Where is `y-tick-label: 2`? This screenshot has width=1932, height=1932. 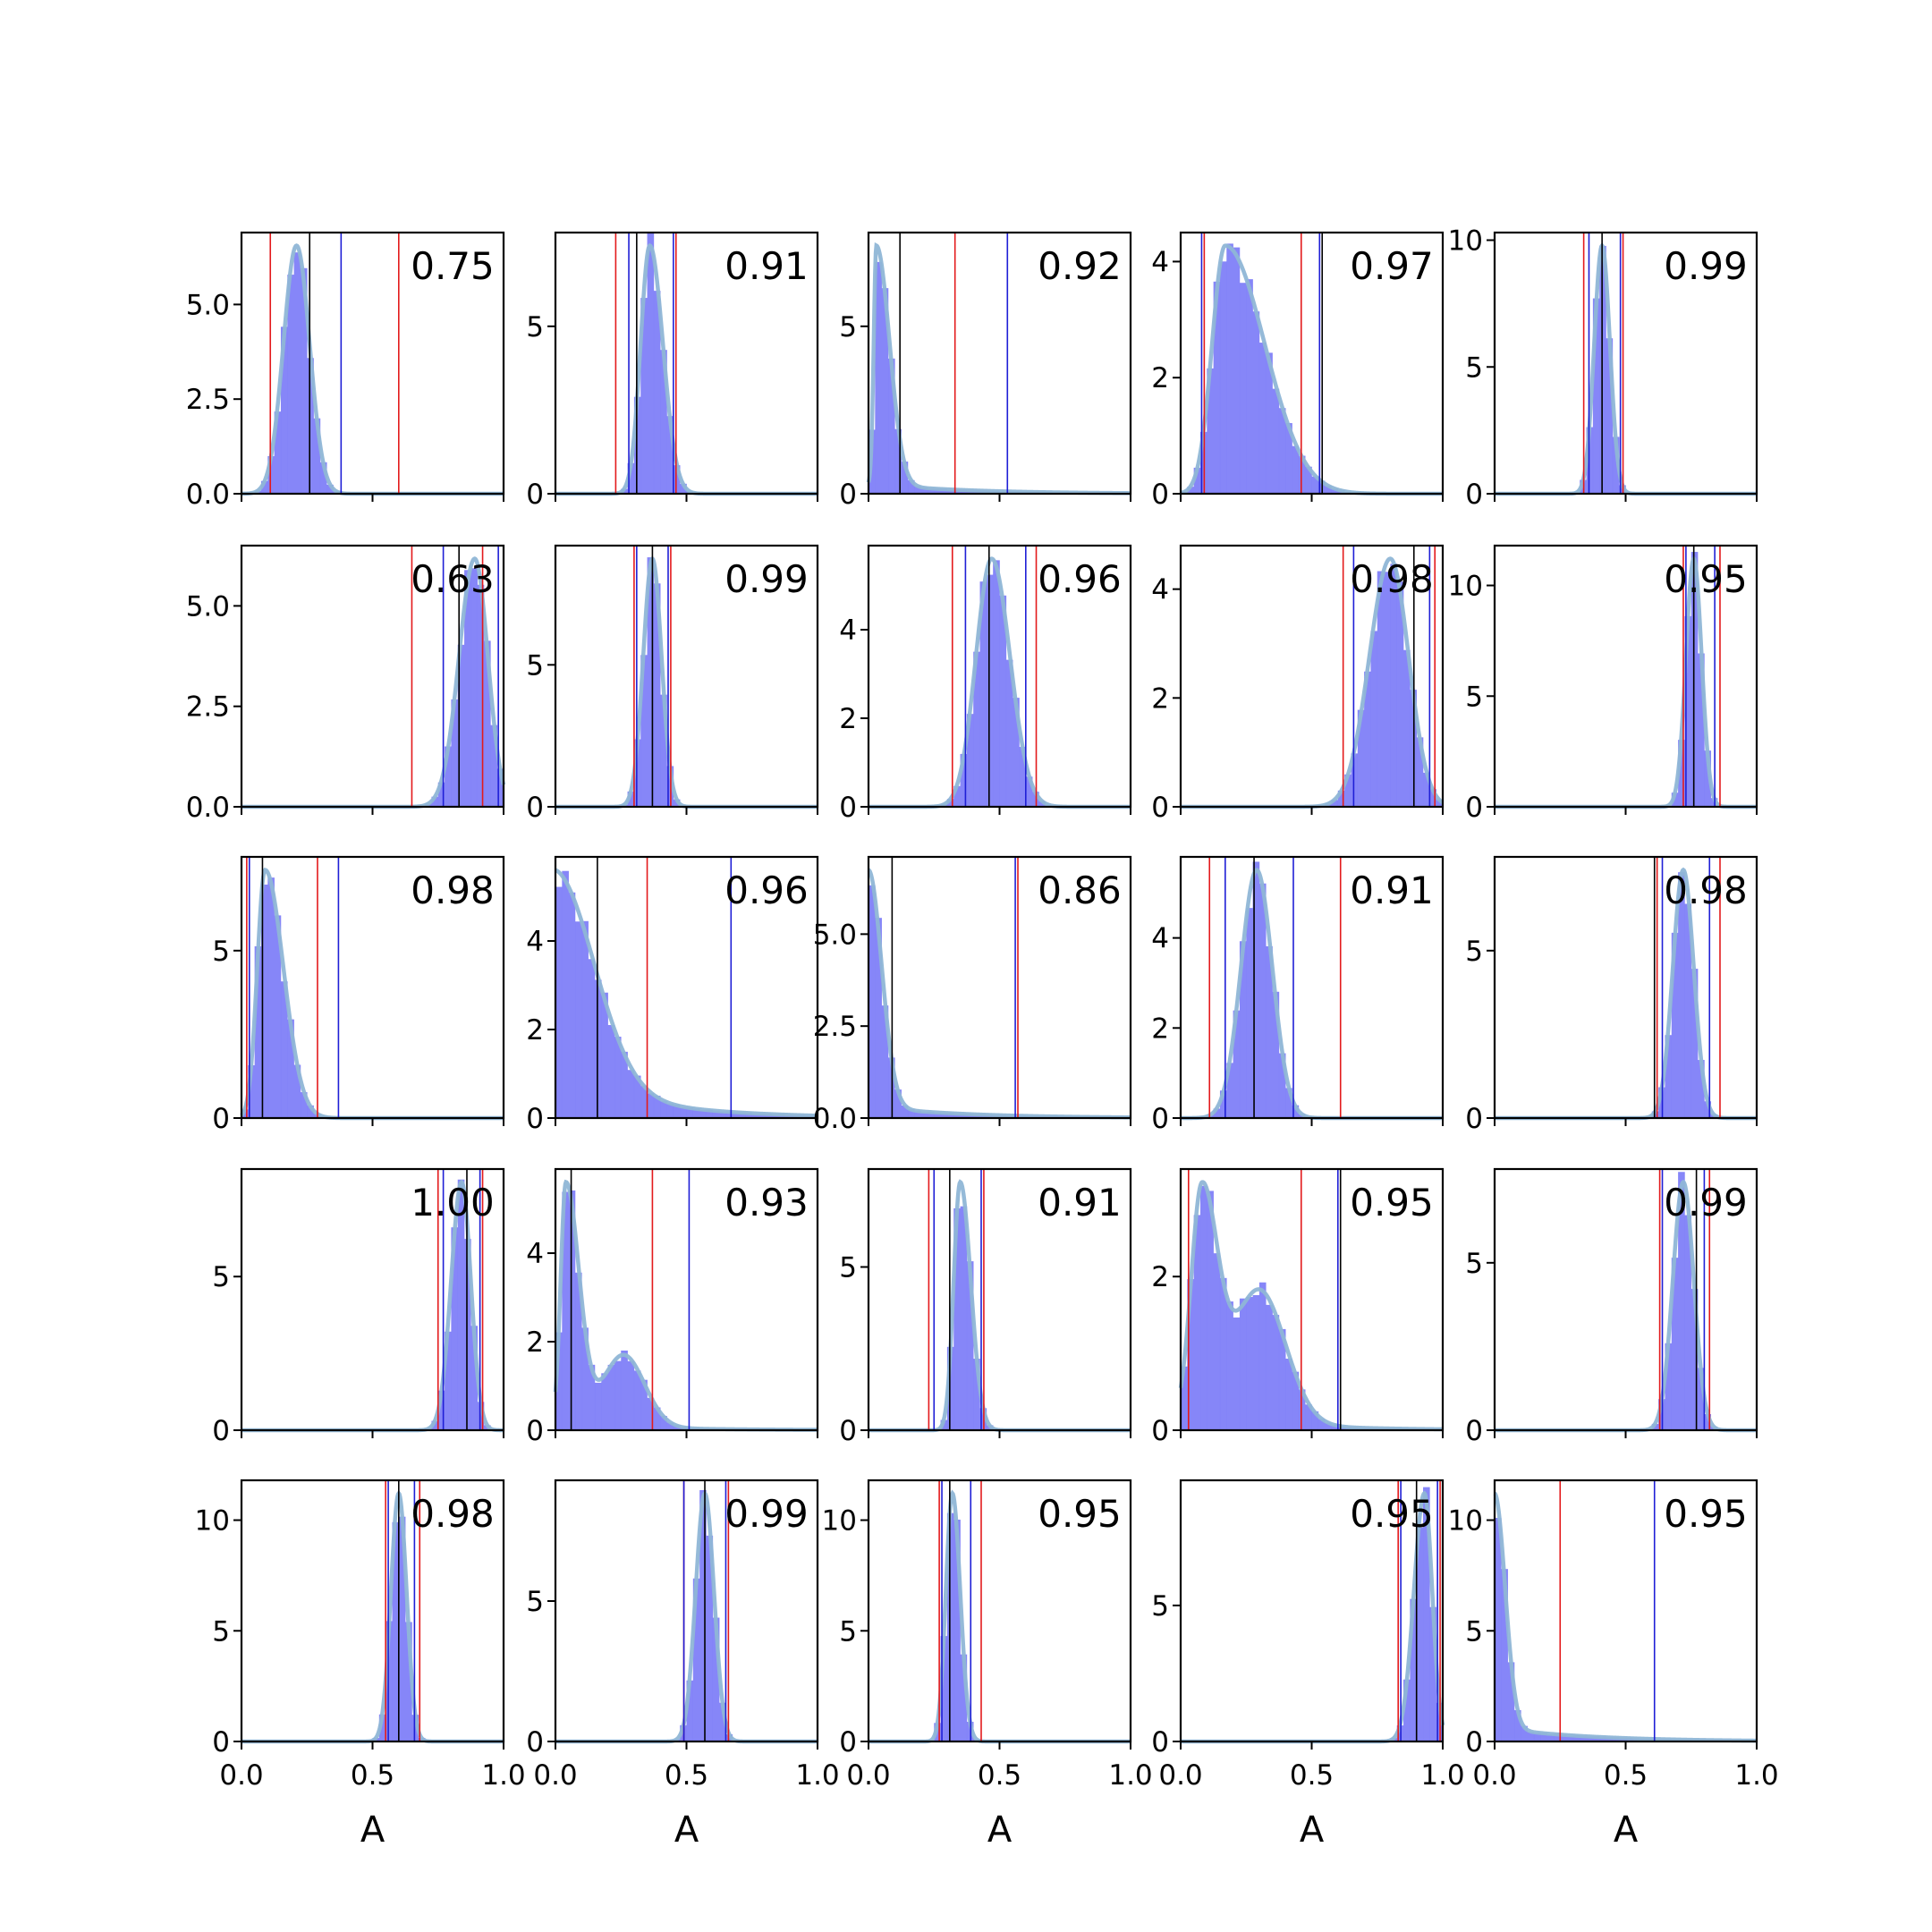
y-tick-label: 2 is located at coordinates (1160, 1277).